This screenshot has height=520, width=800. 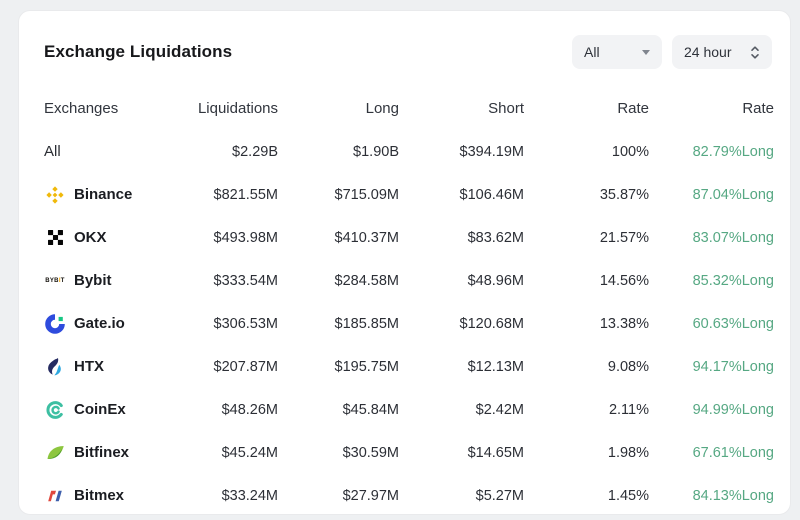 What do you see at coordinates (89, 366) in the screenshot?
I see `exchange-name: HTX` at bounding box center [89, 366].